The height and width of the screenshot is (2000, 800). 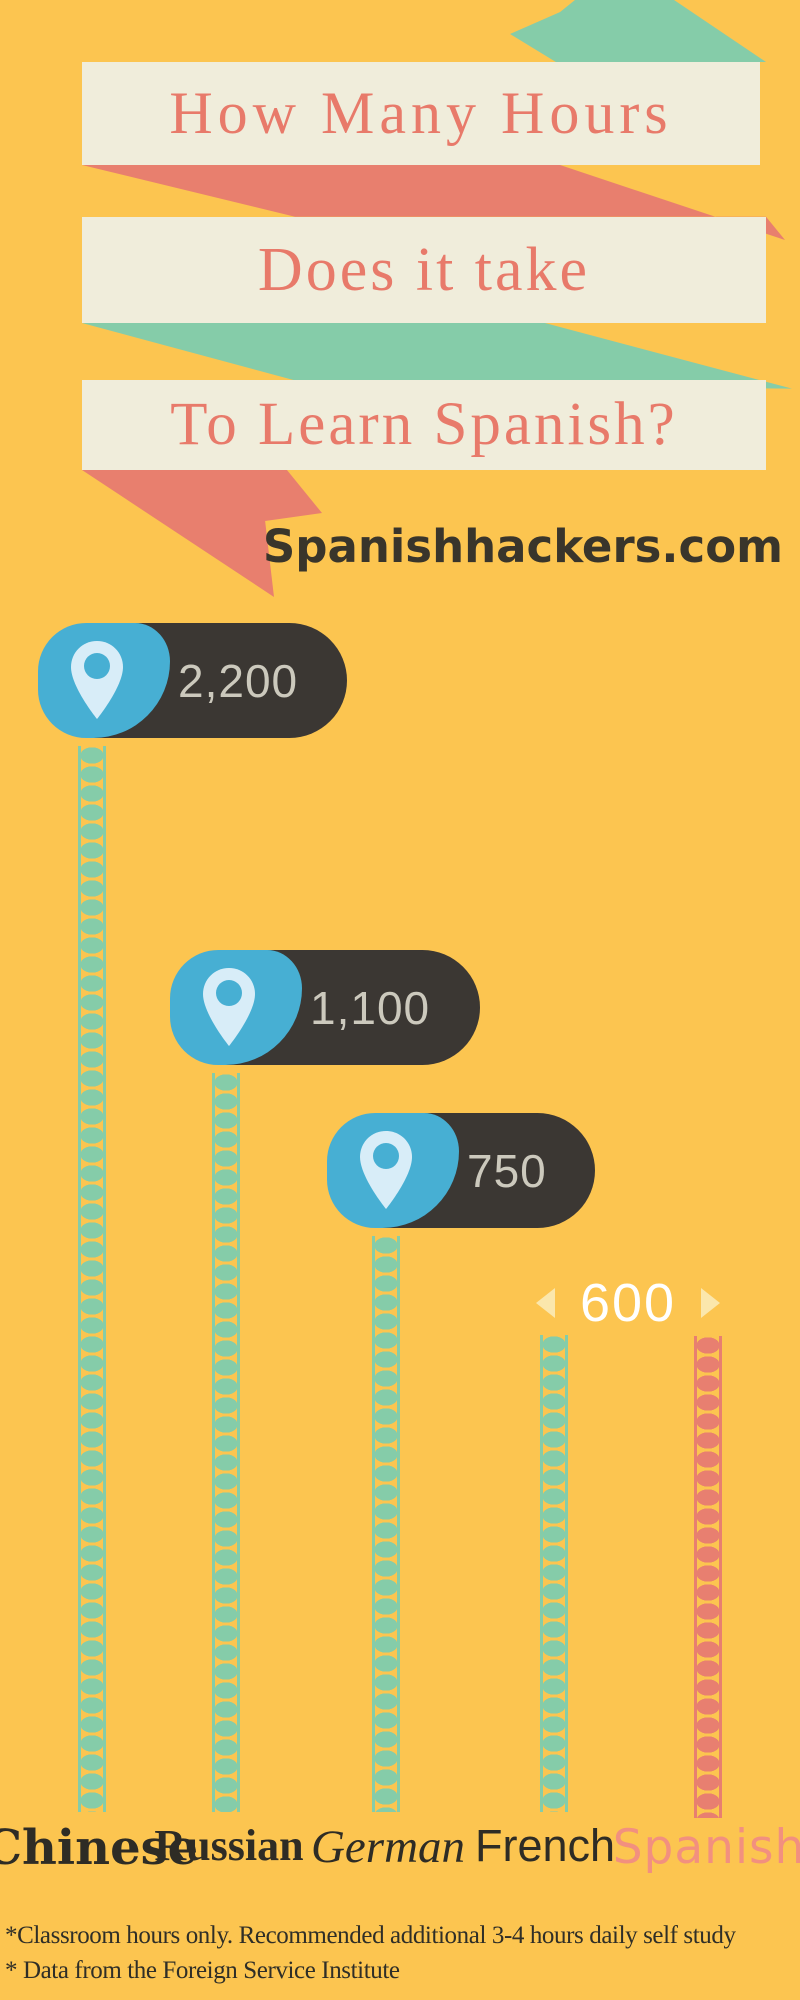 I want to click on hours-value: 2,200, so click(x=238, y=680).